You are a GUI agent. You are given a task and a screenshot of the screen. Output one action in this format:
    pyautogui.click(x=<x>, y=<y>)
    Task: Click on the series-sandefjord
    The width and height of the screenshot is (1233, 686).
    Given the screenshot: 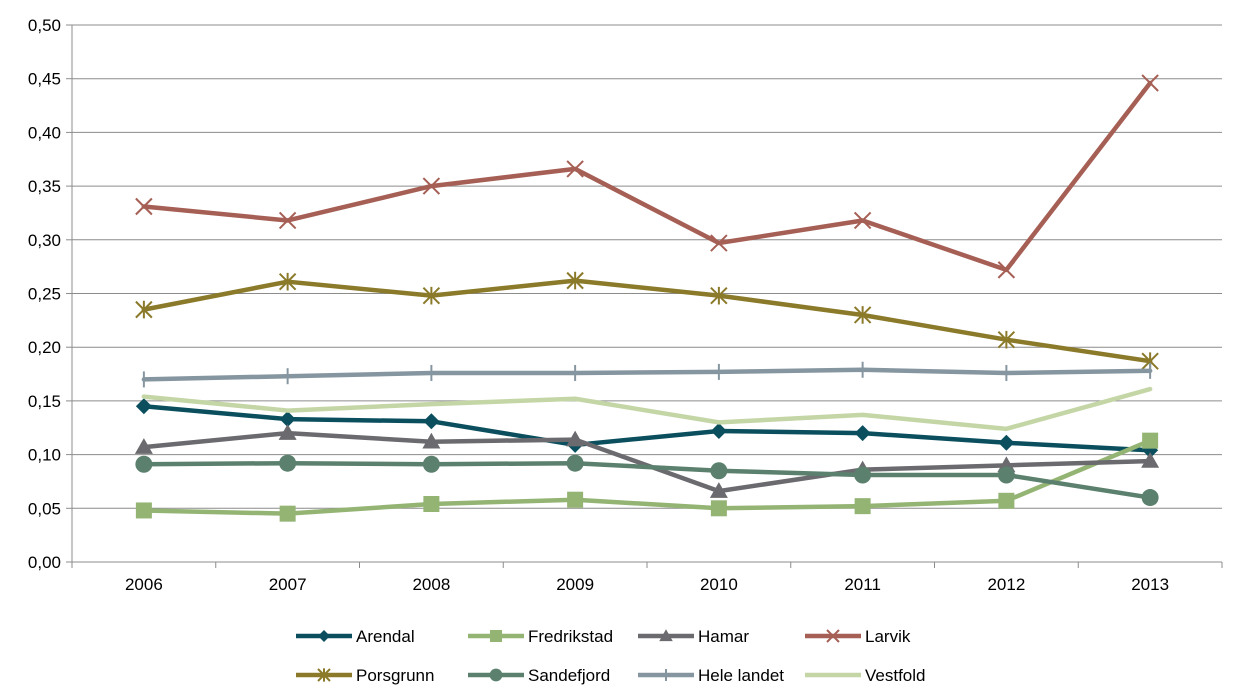 What is the action you would take?
    pyautogui.click(x=647, y=480)
    